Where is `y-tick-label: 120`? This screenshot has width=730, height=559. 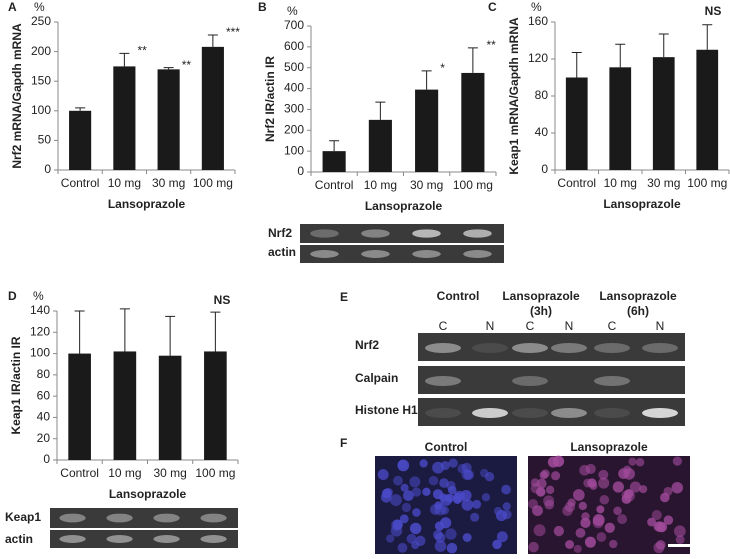 y-tick-label: 120 is located at coordinates (40, 331).